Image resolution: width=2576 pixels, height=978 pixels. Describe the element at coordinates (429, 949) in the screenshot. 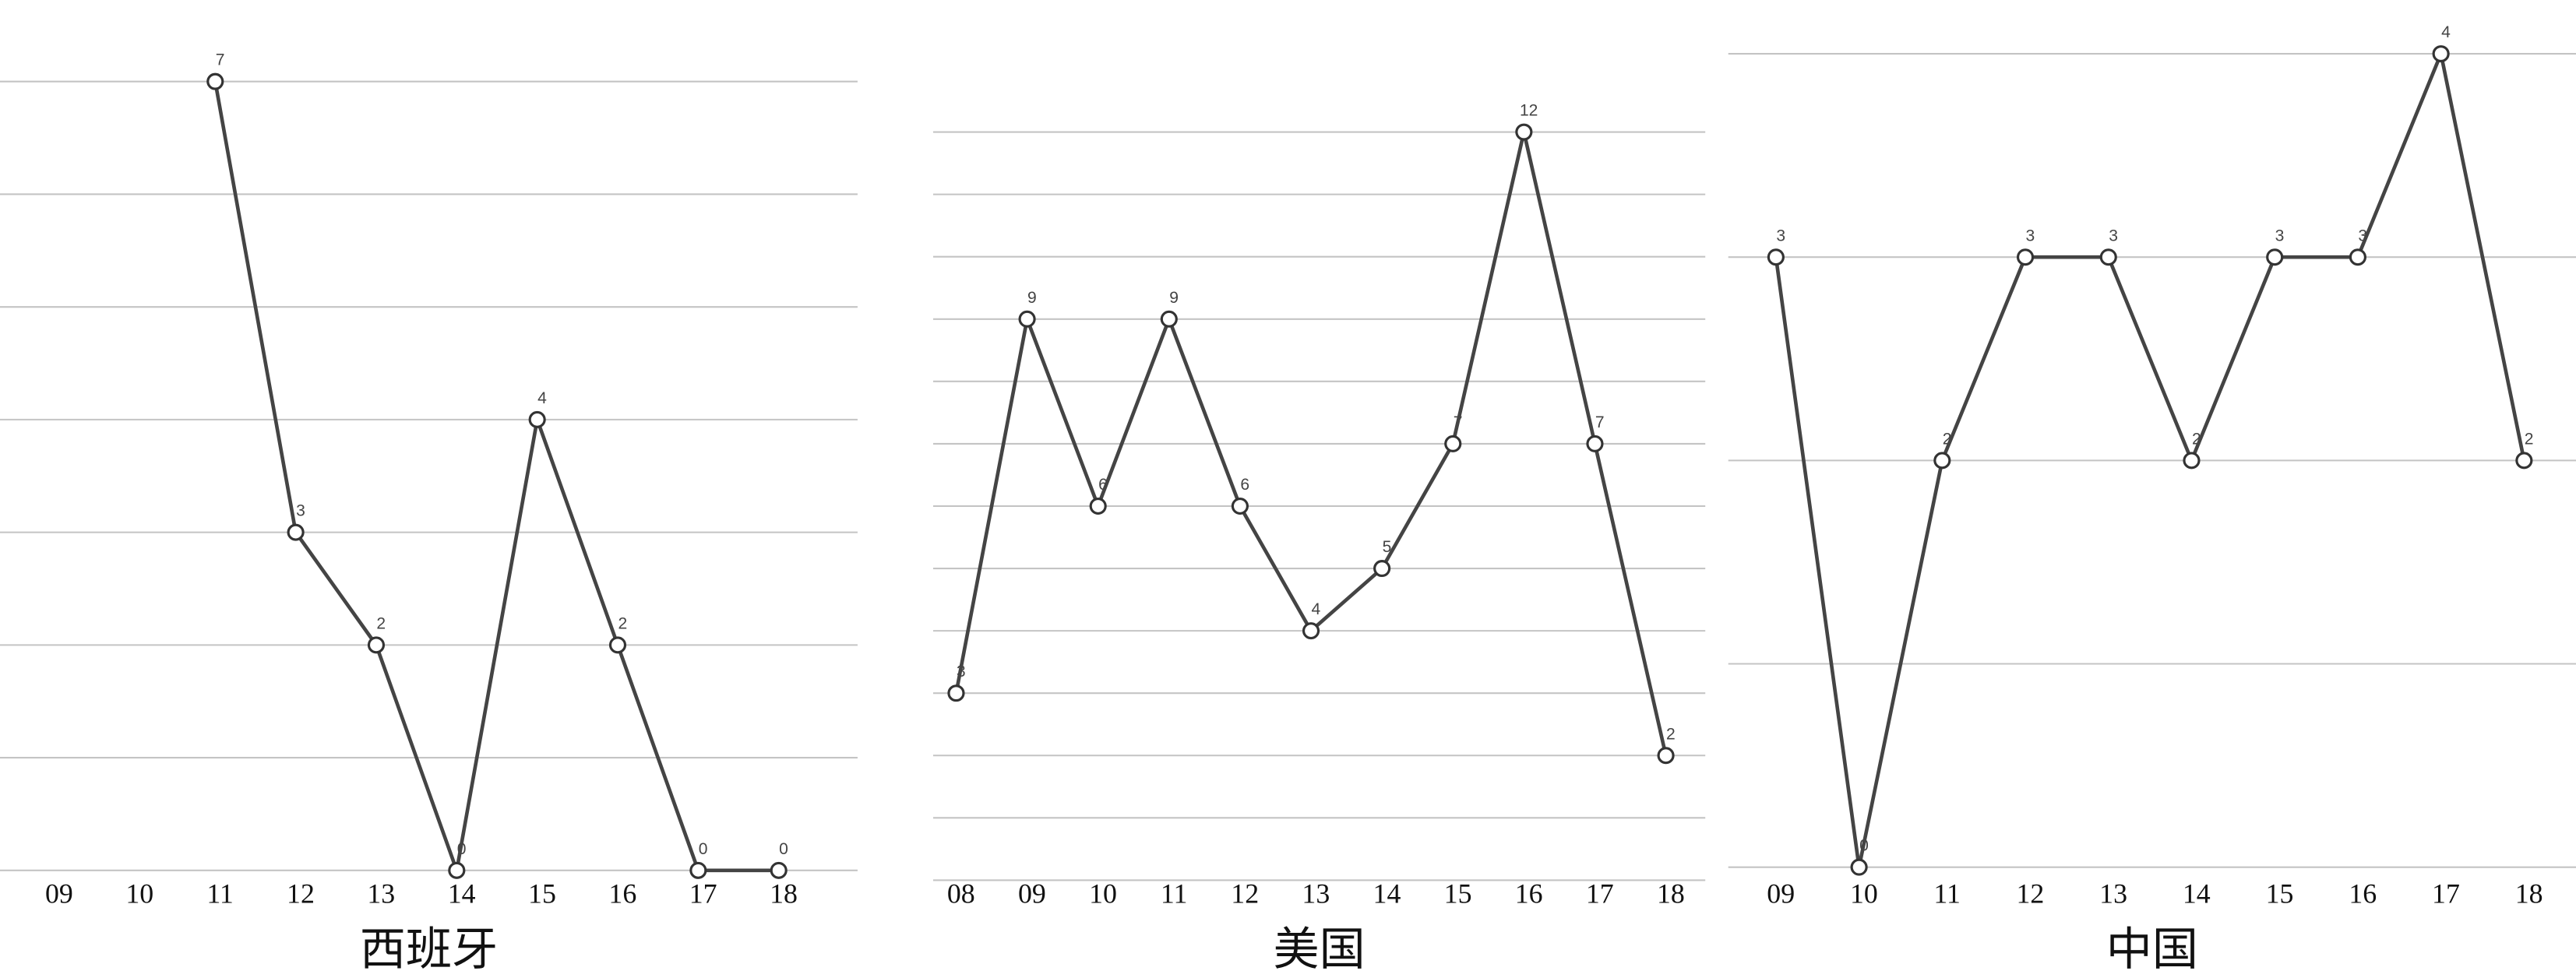

I see `chart-title: 西班牙` at that location.